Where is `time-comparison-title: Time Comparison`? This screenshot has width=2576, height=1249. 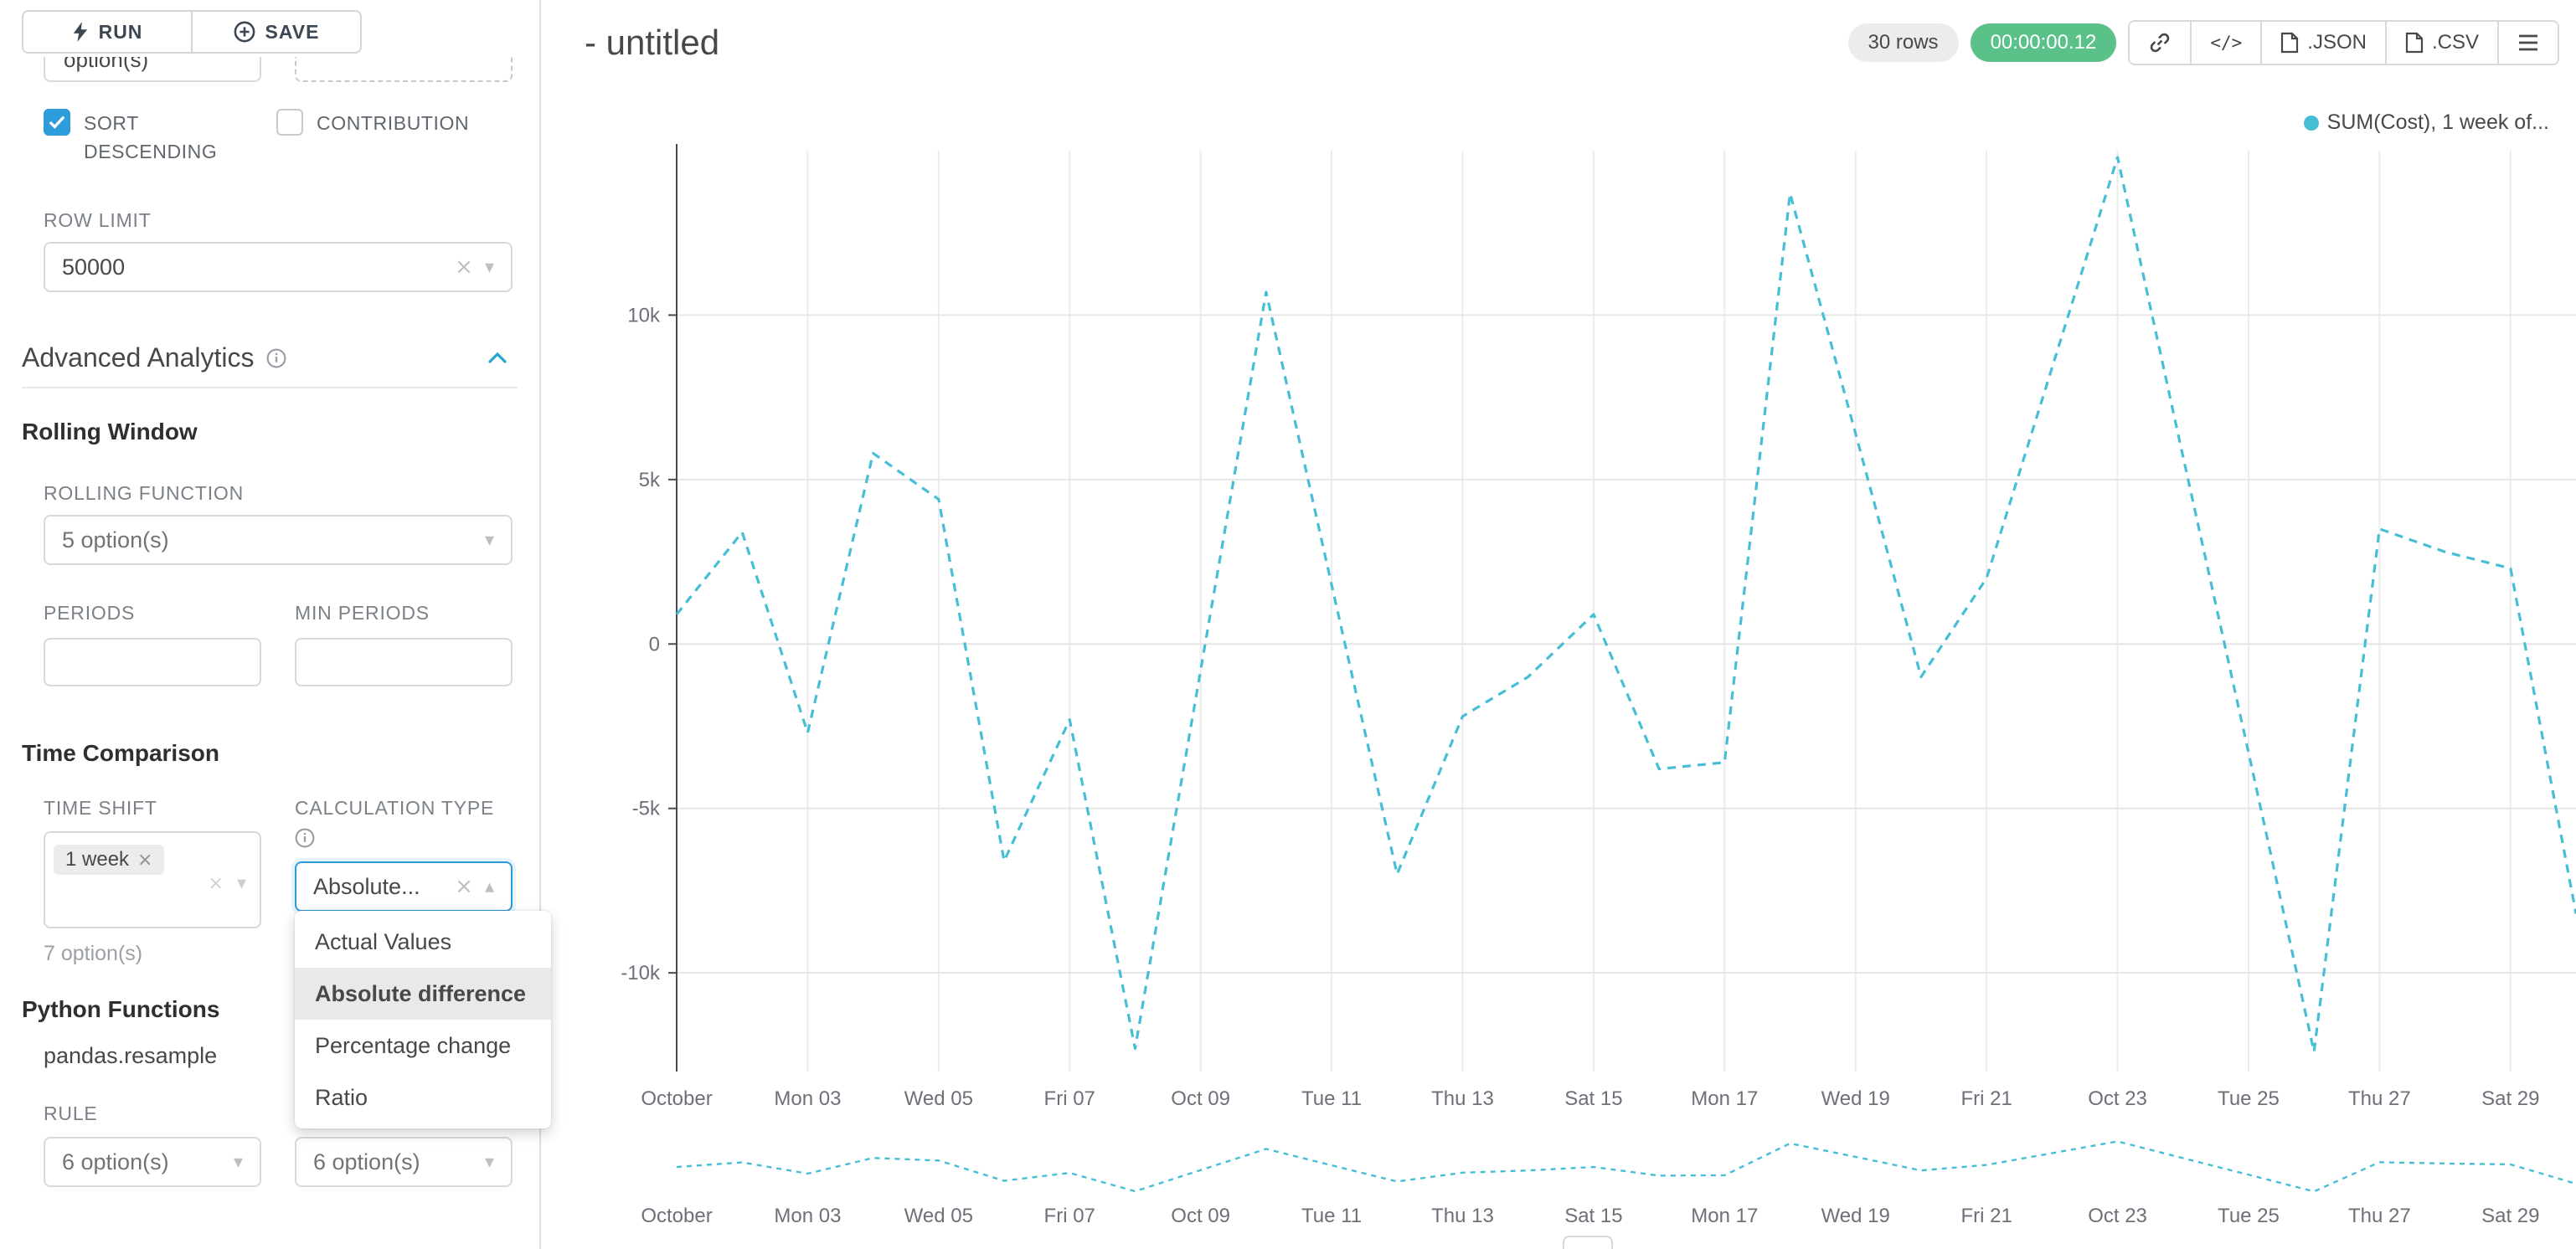
time-comparison-title: Time Comparison is located at coordinates (120, 753).